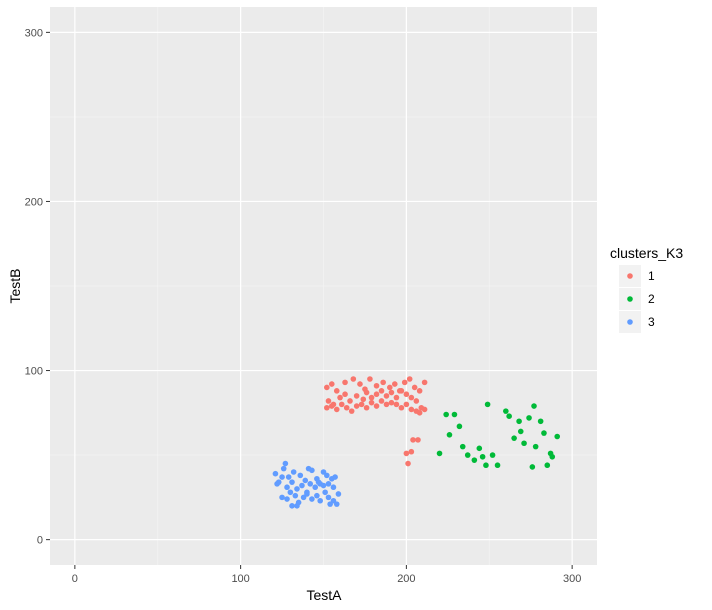 The height and width of the screenshot is (610, 712). Describe the element at coordinates (34, 372) in the screenshot. I see `y-tick-label: 100` at that location.